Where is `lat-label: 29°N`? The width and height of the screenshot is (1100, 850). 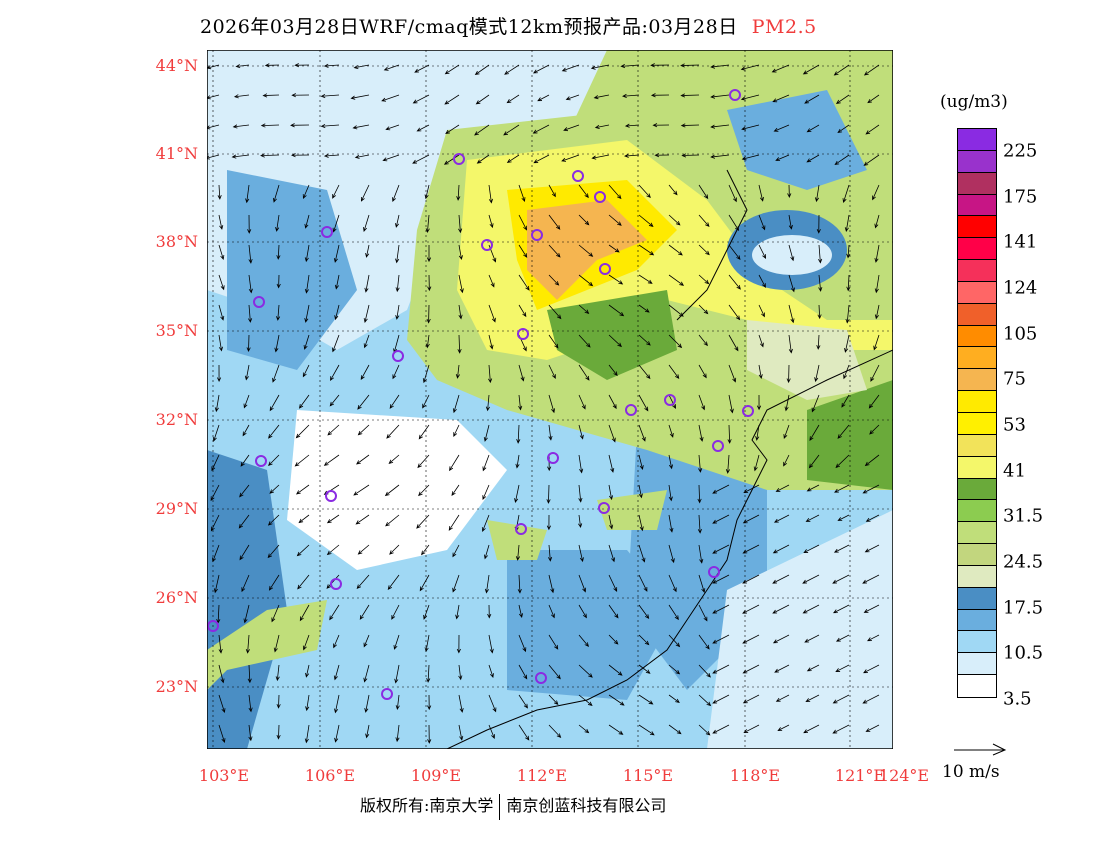
lat-label: 29°N is located at coordinates (176, 508).